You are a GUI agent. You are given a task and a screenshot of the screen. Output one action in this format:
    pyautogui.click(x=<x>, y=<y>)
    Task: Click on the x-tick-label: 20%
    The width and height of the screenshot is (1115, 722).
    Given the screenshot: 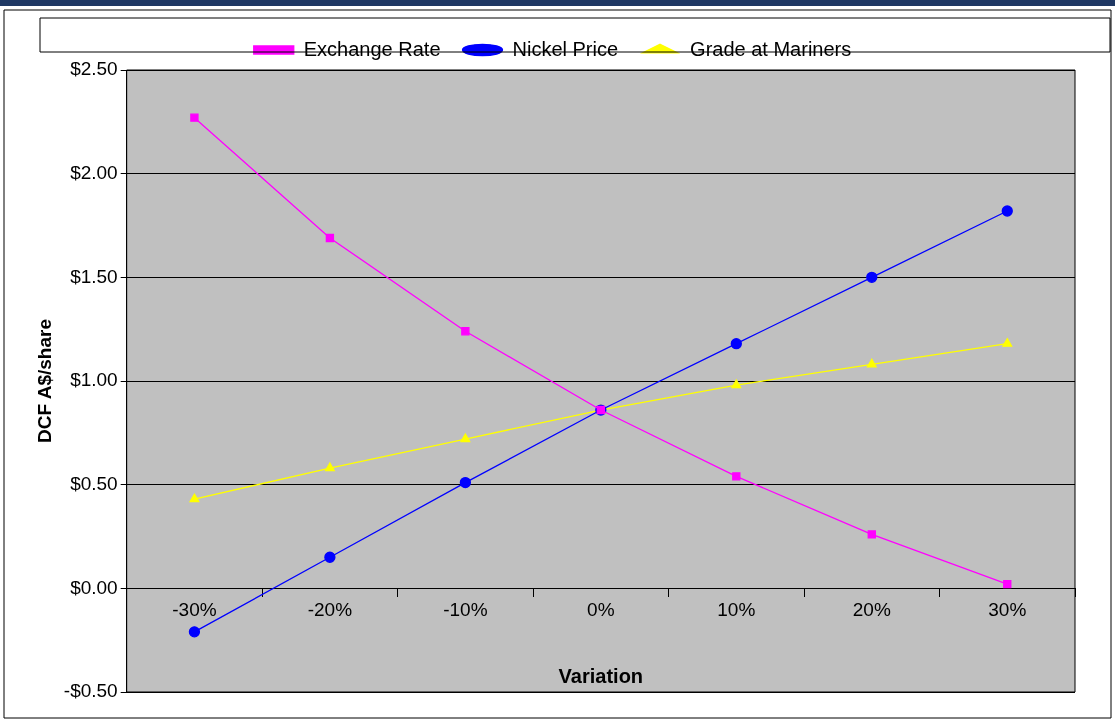 What is the action you would take?
    pyautogui.click(x=871, y=609)
    